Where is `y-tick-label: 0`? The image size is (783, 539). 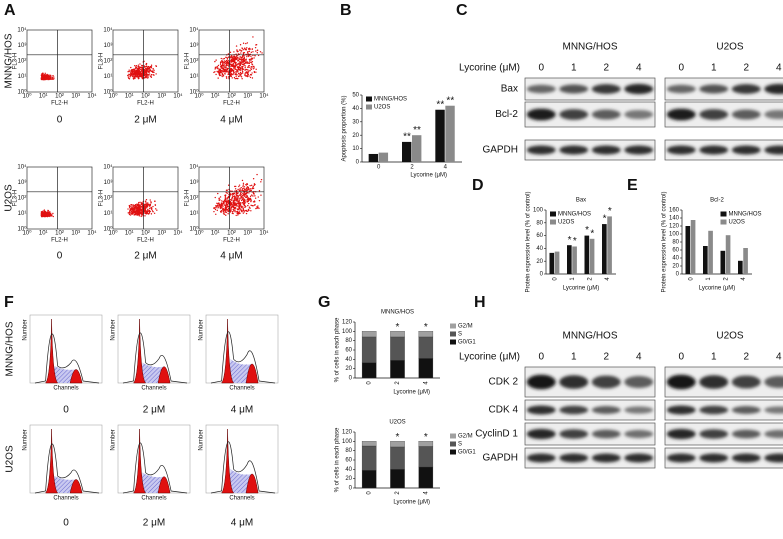
y-tick-label: 0 is located at coordinates (351, 379).